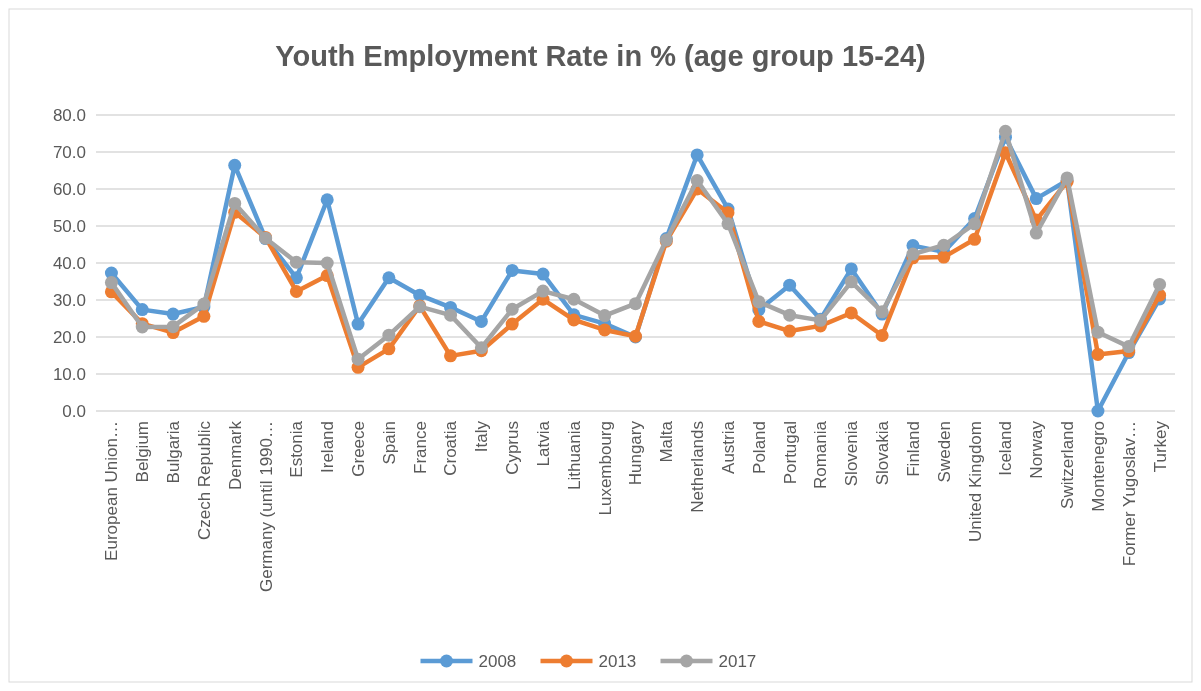  Describe the element at coordinates (790, 453) in the screenshot. I see `x-tick-label: Portugal` at that location.